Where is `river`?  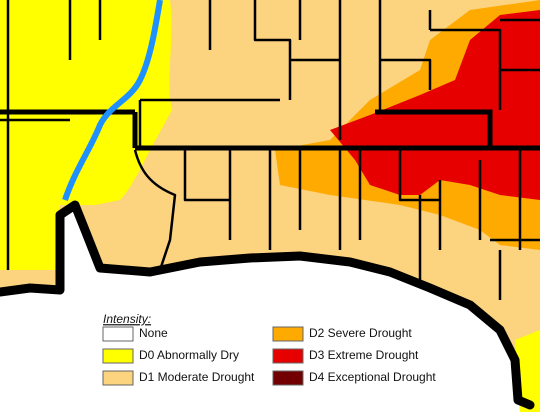 river is located at coordinates (112, 100).